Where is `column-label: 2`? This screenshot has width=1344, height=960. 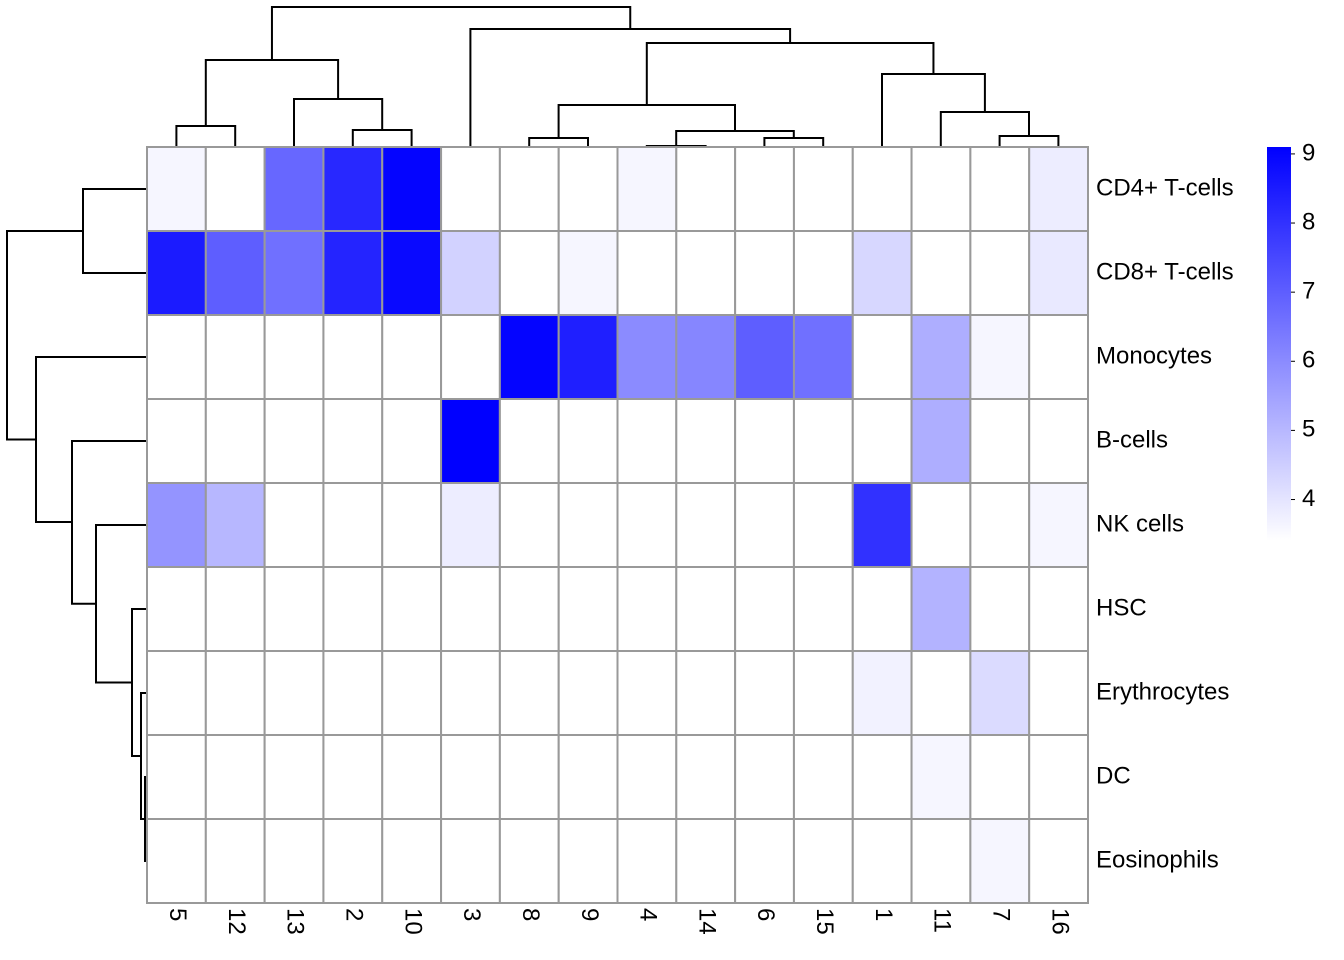 column-label: 2 is located at coordinates (354, 914).